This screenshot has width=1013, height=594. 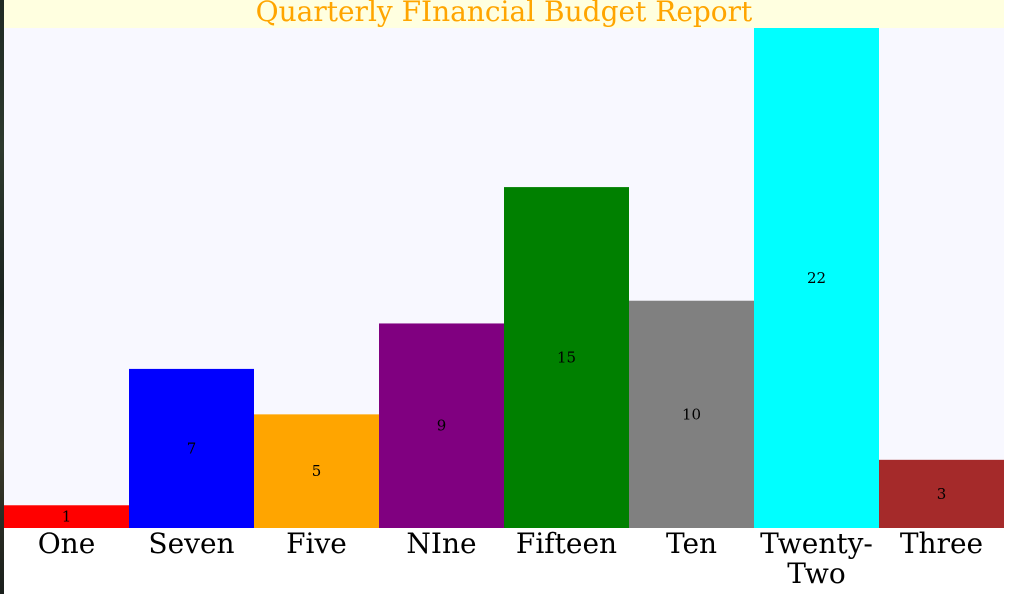 I want to click on title-bar, so click(x=504, y=14).